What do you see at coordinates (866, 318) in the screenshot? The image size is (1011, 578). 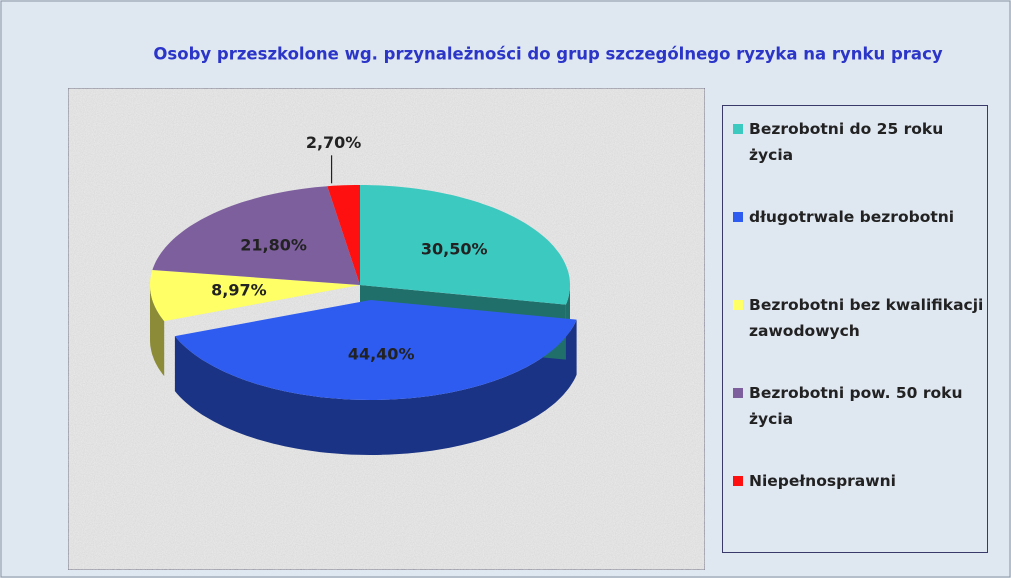 I see `legend-label: Bezrobotni bez kwalifikacji zawodowych` at bounding box center [866, 318].